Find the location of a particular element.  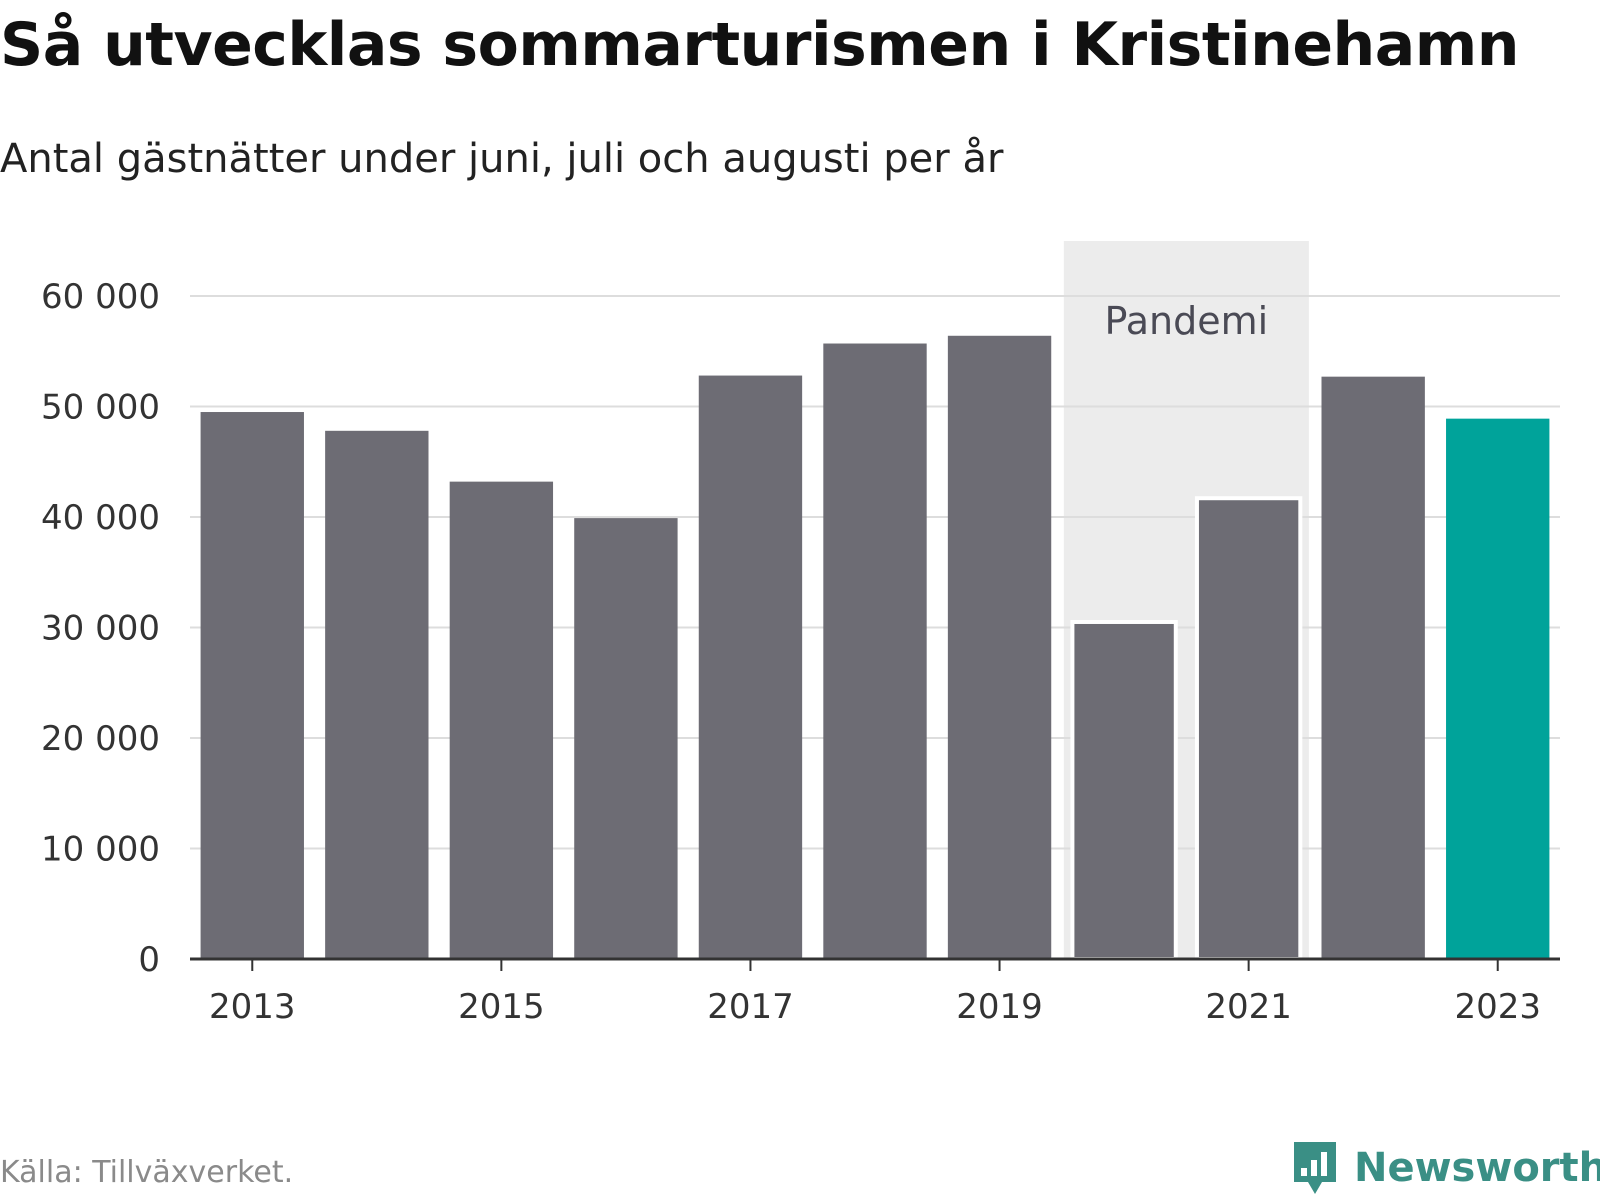

x-tick-label: 2013 is located at coordinates (252, 1007).